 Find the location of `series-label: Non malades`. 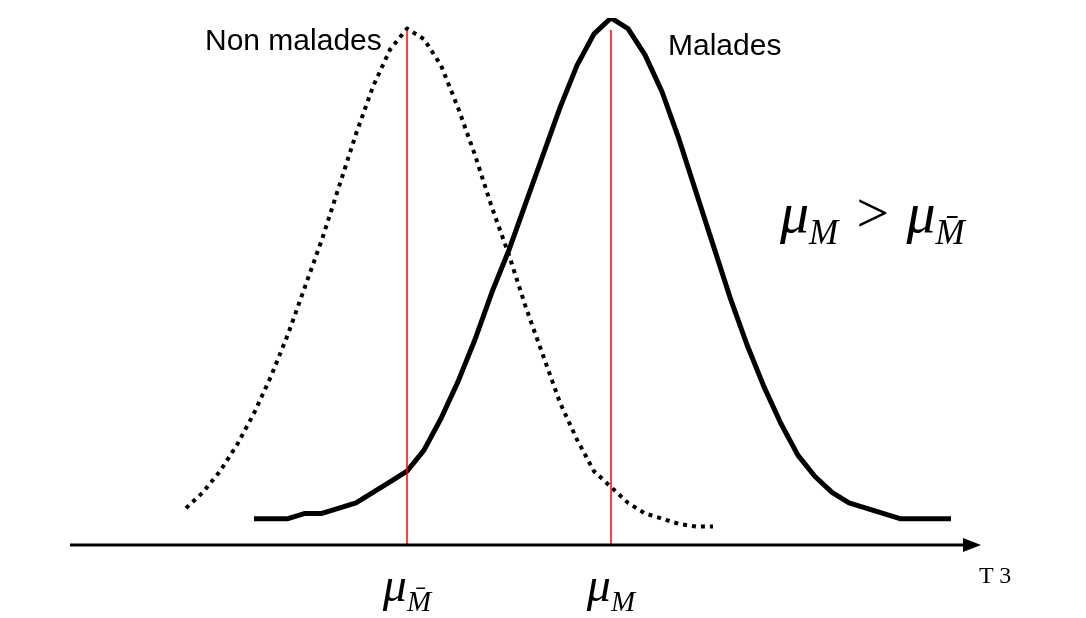

series-label: Non malades is located at coordinates (293, 39).